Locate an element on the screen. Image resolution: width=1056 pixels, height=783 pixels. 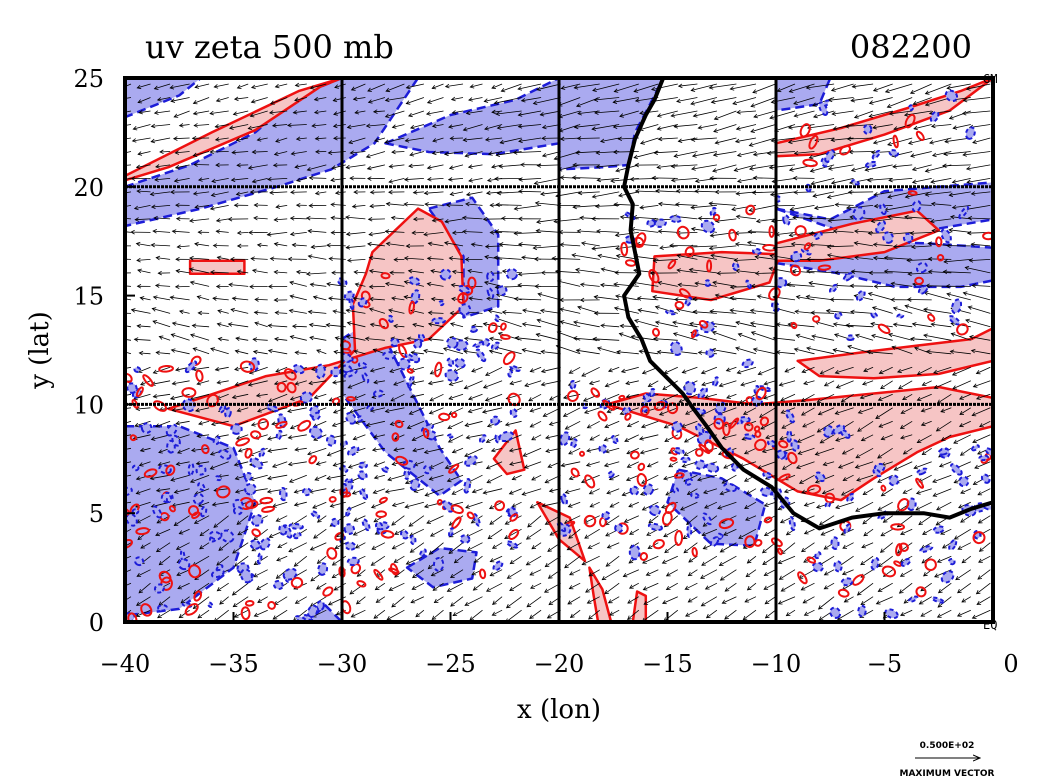
positive-vorticity-region is located at coordinates (857, 236).